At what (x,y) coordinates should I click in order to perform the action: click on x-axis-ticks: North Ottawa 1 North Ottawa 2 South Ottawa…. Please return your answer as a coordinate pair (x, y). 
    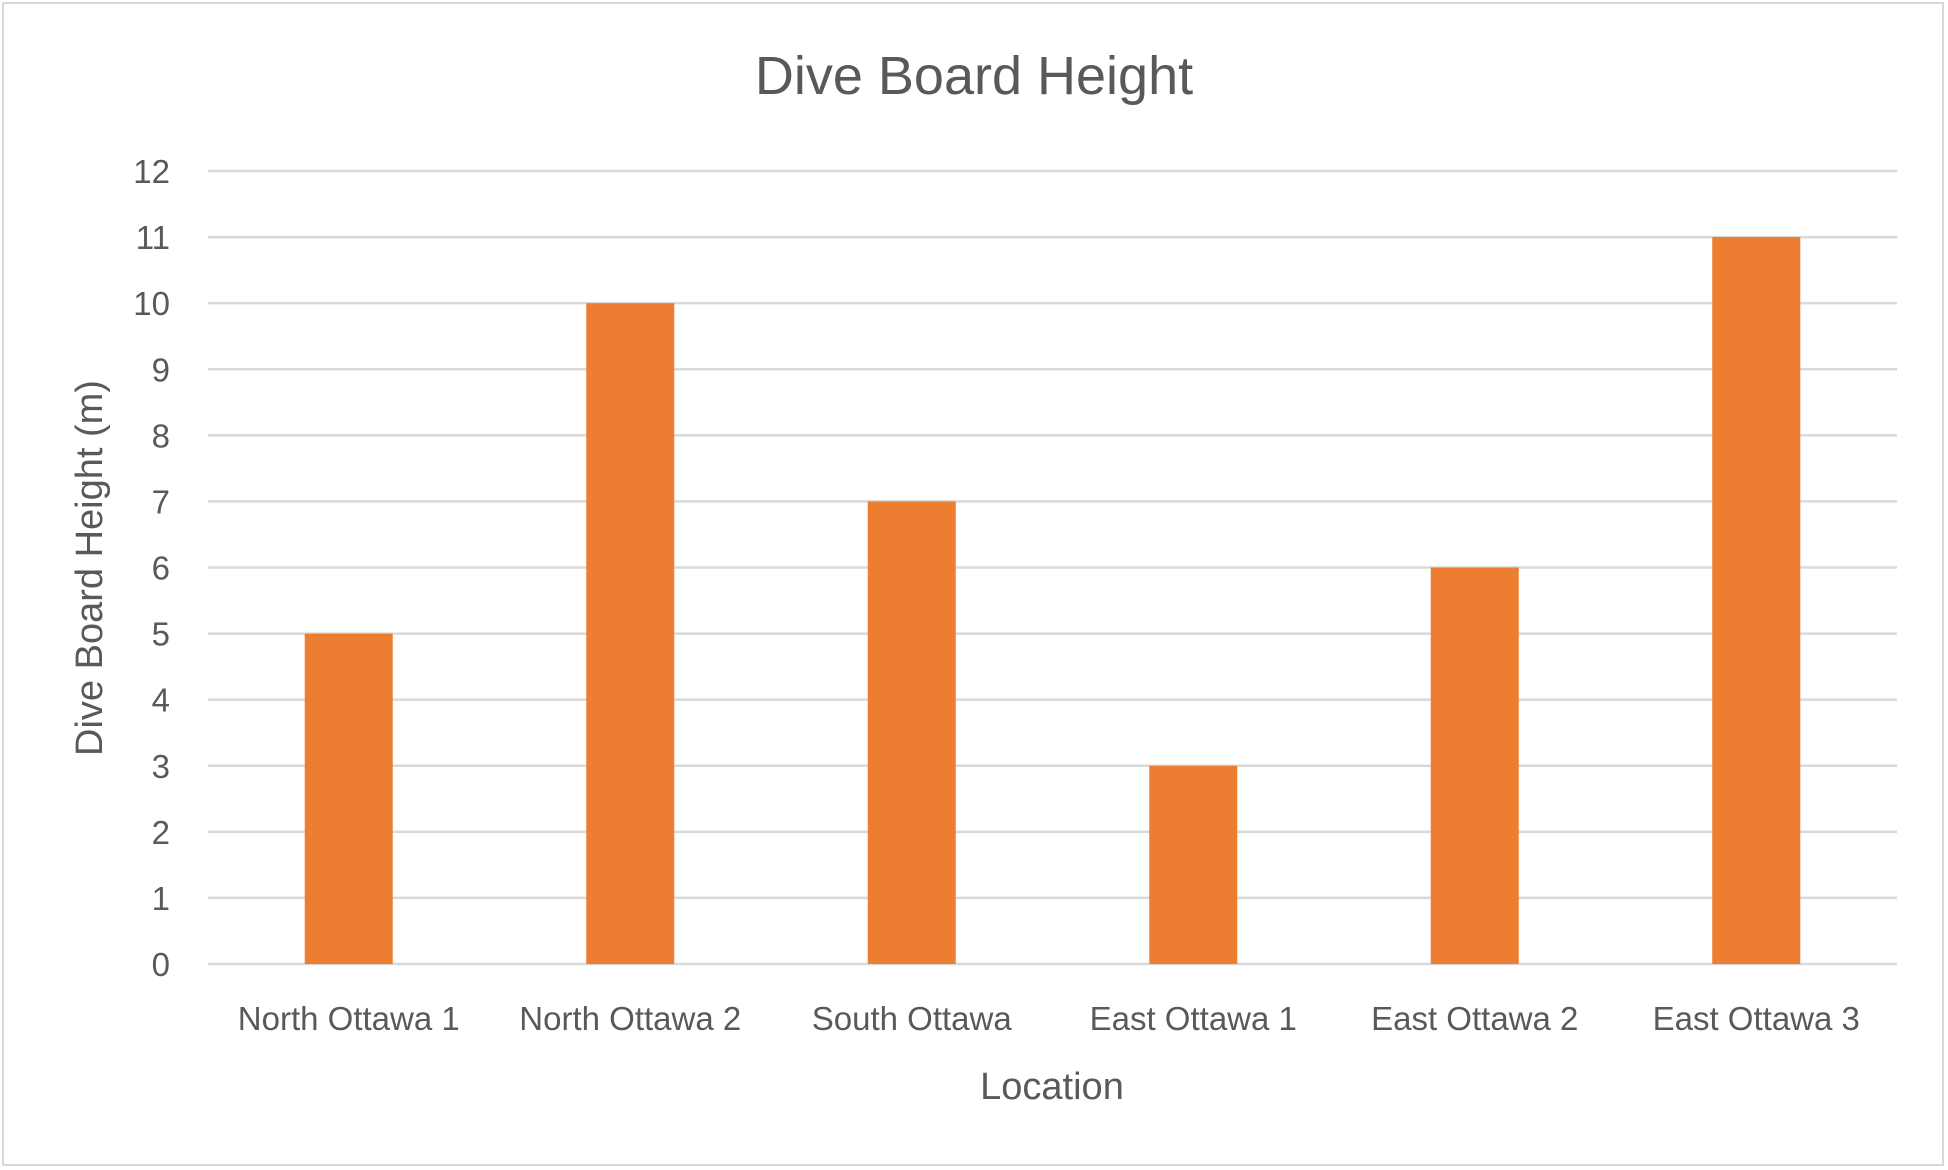
    Looking at the image, I should click on (1049, 1018).